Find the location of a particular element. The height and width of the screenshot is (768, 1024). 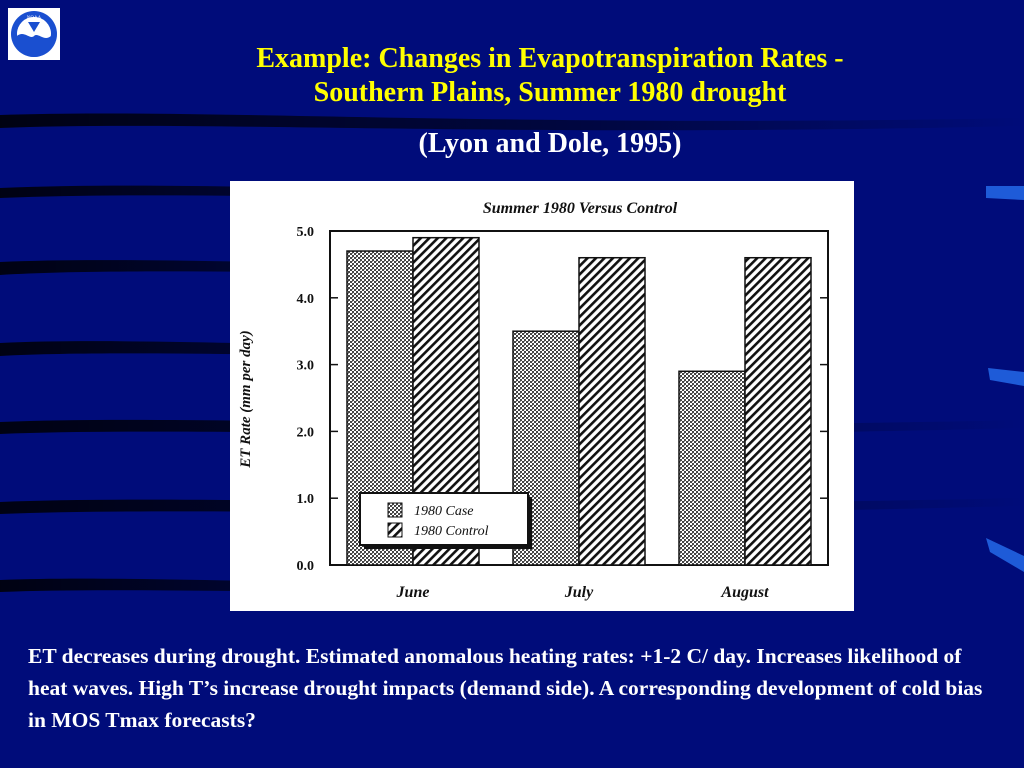

chart-title: Summer 1980 Versus Control is located at coordinates (580, 208).